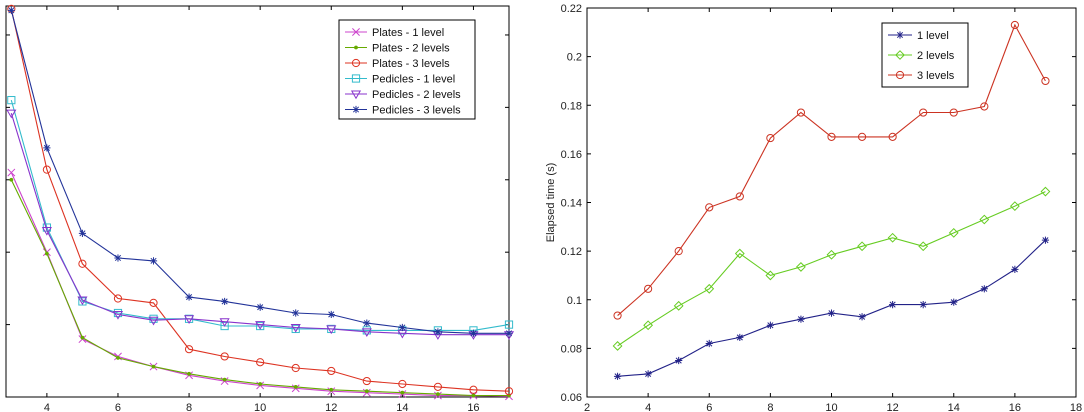 Image resolution: width=1084 pixels, height=412 pixels. What do you see at coordinates (648, 407) in the screenshot?
I see `x-tick-label: 4` at bounding box center [648, 407].